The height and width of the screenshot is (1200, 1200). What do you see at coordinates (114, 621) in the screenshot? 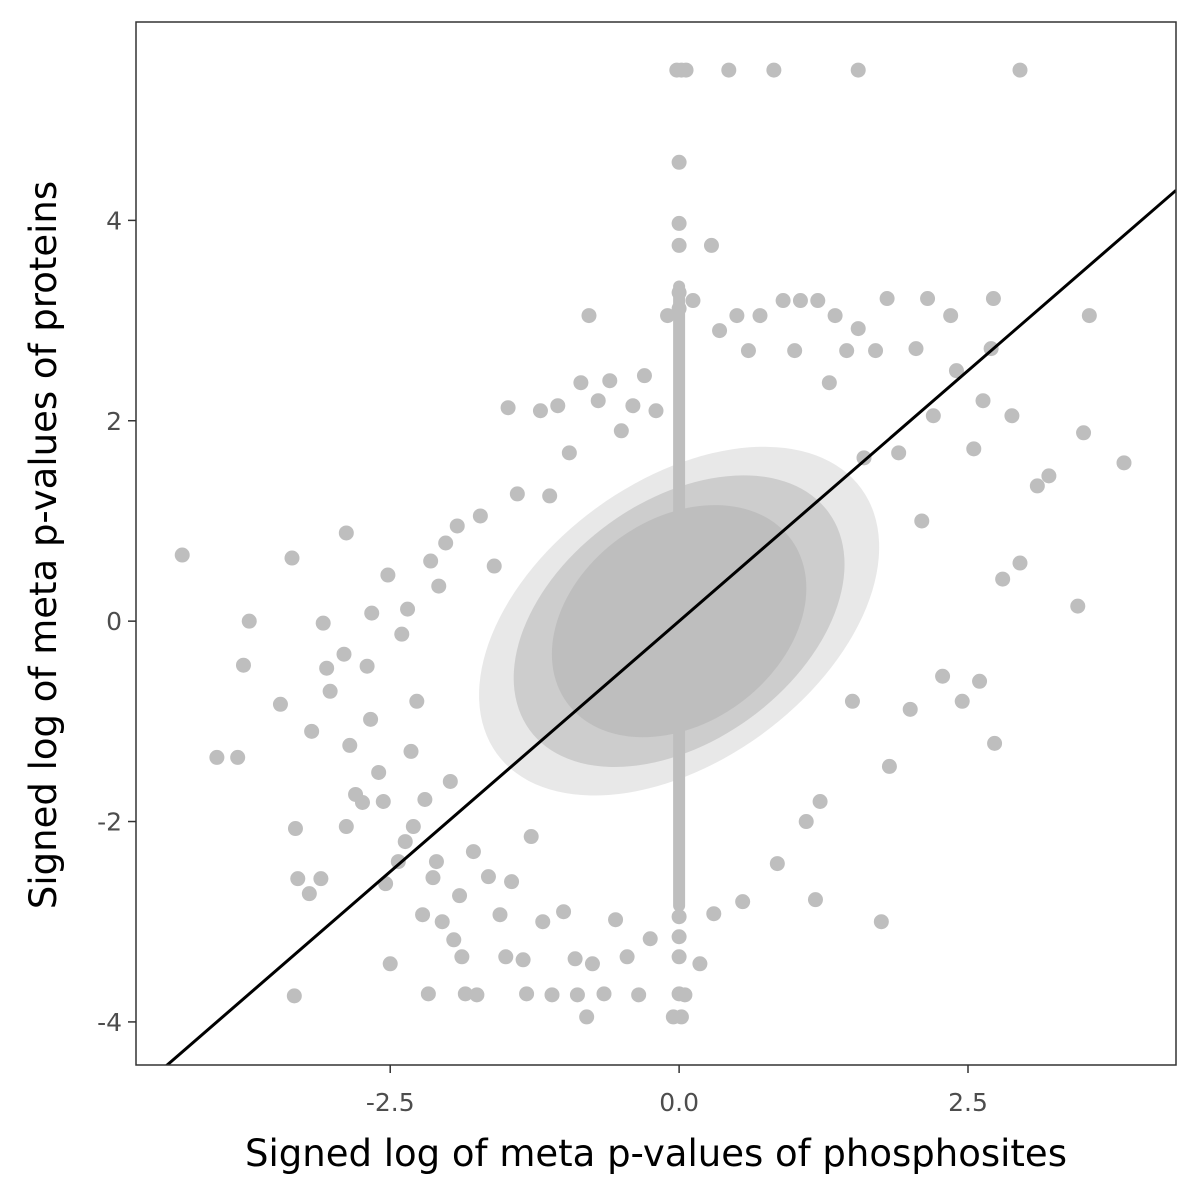
I see `y-tick-label: 0` at bounding box center [114, 621].